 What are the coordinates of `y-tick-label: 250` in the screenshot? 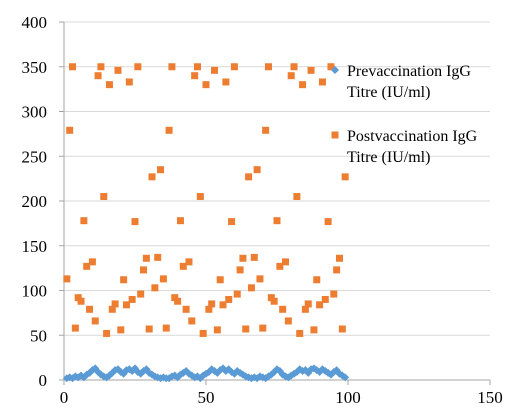 It's located at (35, 156).